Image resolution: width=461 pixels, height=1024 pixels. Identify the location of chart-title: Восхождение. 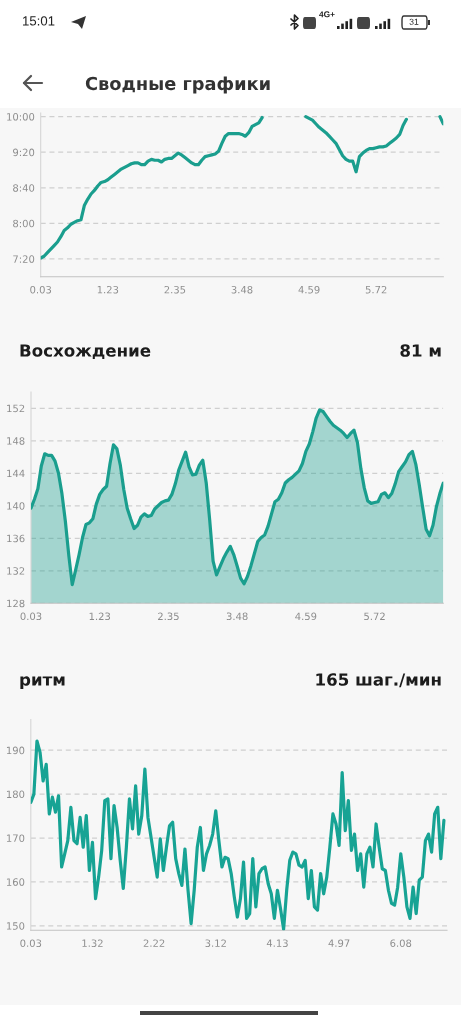
(85, 351).